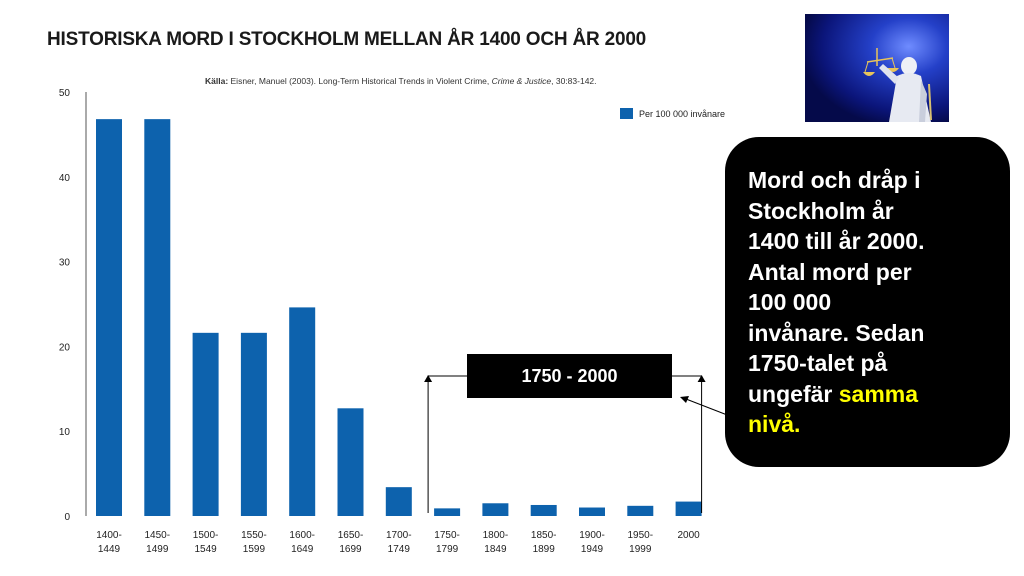  Describe the element at coordinates (302, 549) in the screenshot. I see `x-tick-label: 1649` at that location.